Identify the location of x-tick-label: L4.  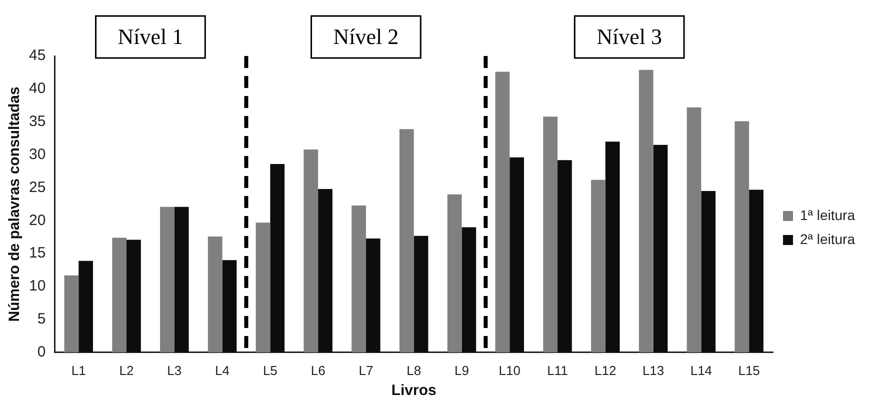
(222, 370).